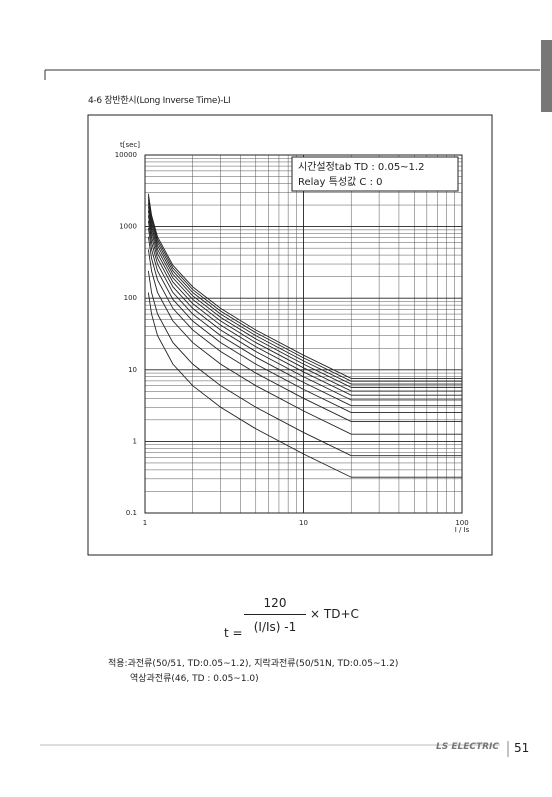  Describe the element at coordinates (194, 679) in the screenshot. I see `note: 역상과전류(46, TD : 0.05~1.0)` at that location.